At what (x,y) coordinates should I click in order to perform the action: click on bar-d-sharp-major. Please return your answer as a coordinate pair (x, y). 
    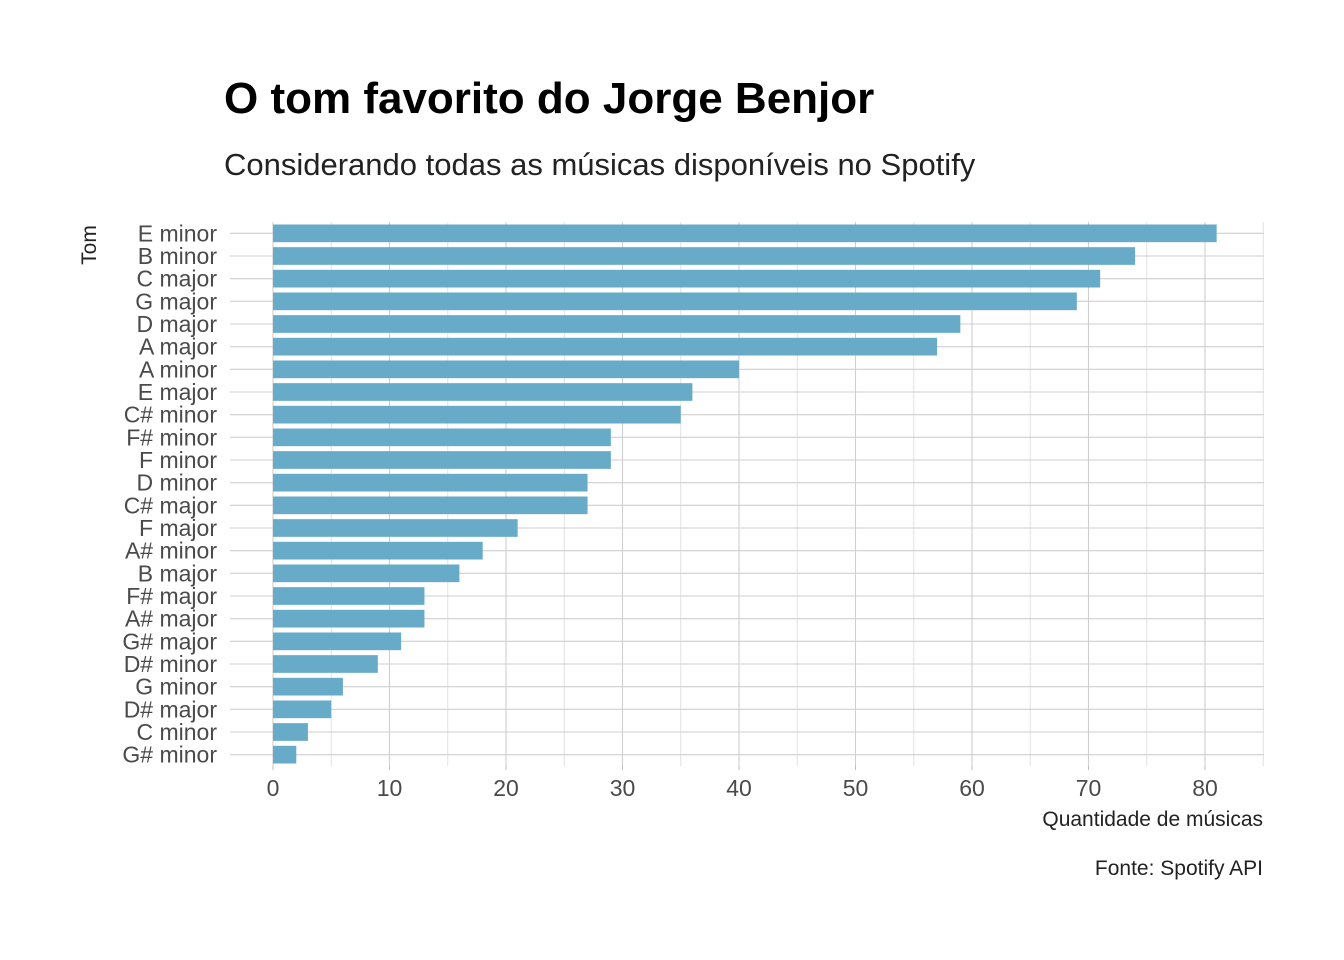
    Looking at the image, I should click on (302, 709).